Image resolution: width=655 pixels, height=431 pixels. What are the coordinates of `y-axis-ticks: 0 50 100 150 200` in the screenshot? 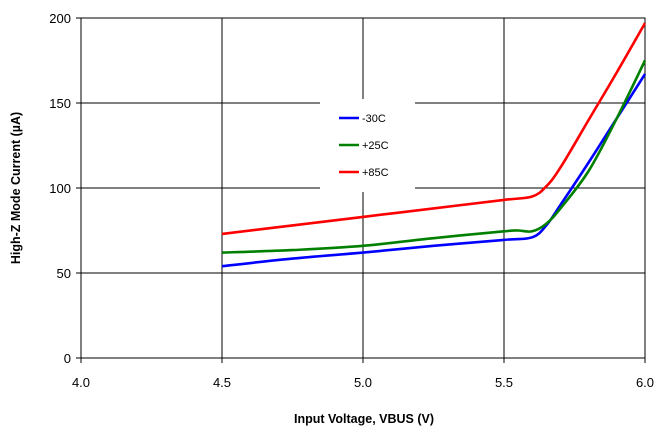 It's located at (65, 188).